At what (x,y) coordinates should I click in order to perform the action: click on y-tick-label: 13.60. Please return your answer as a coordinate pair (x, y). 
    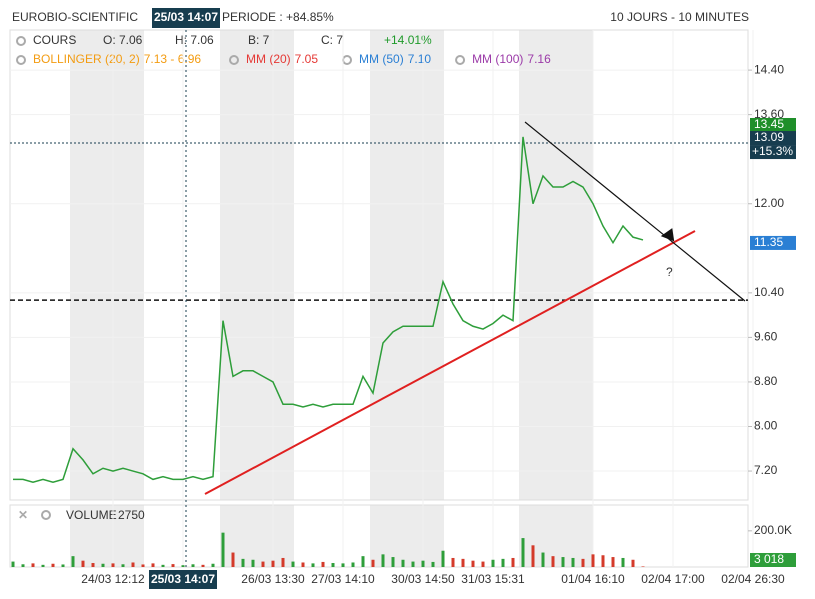
    Looking at the image, I should click on (769, 114).